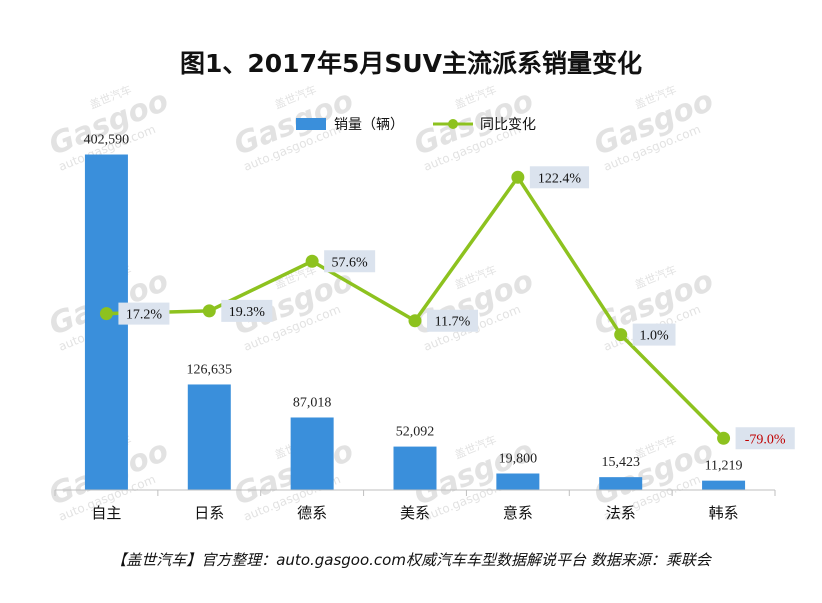  Describe the element at coordinates (518, 459) in the screenshot. I see `bar-value-label: 19,800` at that location.